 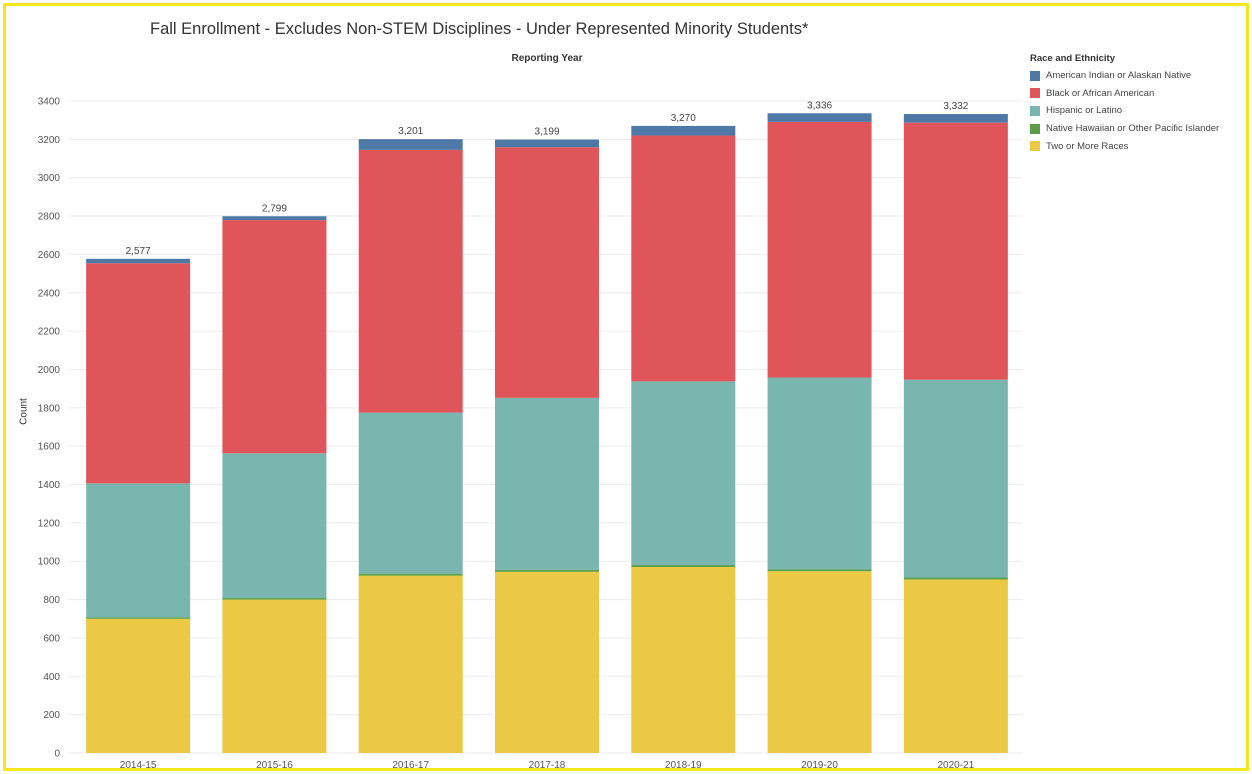 What do you see at coordinates (138, 765) in the screenshot?
I see `x-tick-label: 2014-15` at bounding box center [138, 765].